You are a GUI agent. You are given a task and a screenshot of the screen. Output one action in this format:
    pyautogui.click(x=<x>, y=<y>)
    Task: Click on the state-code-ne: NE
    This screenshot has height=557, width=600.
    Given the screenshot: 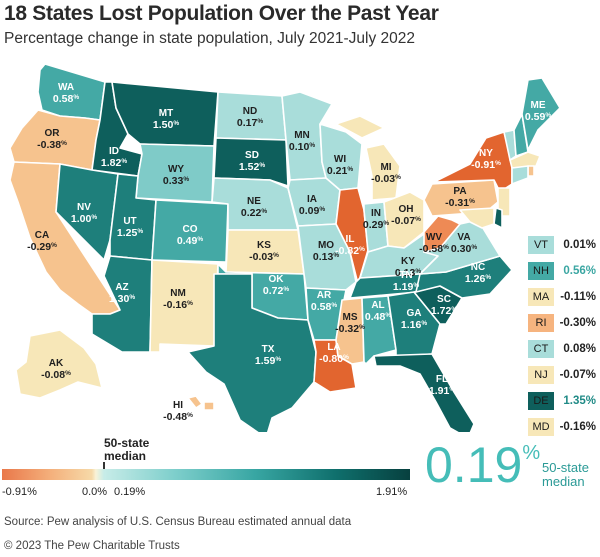 What is the action you would take?
    pyautogui.click(x=254, y=201)
    